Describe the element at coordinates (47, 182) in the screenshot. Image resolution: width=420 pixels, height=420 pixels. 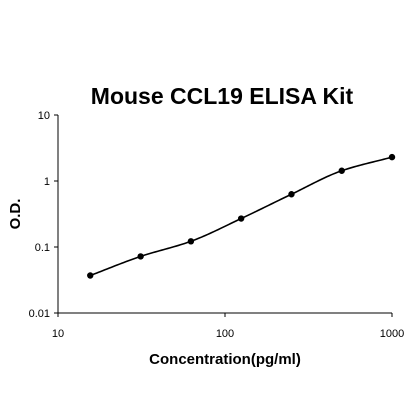
I see `y-tick-label: 1` at that location.